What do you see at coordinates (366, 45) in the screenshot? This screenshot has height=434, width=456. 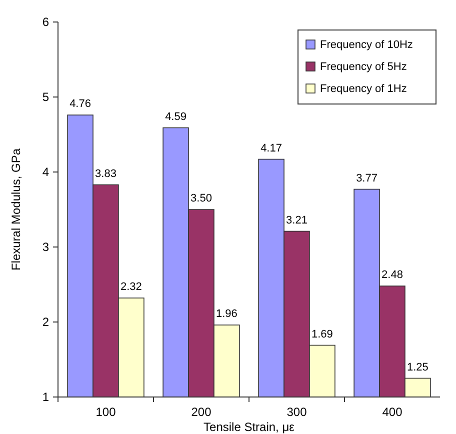 I see `legend-label: Frequency of 10Hz` at bounding box center [366, 45].